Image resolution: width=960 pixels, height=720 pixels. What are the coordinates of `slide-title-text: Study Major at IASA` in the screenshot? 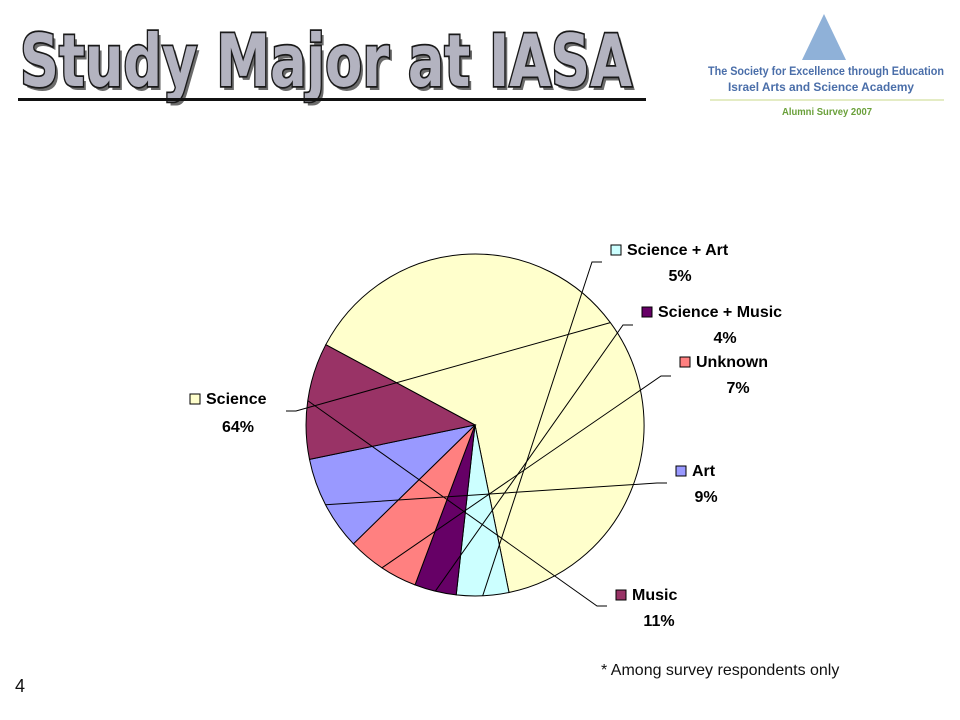 It's located at (326, 61).